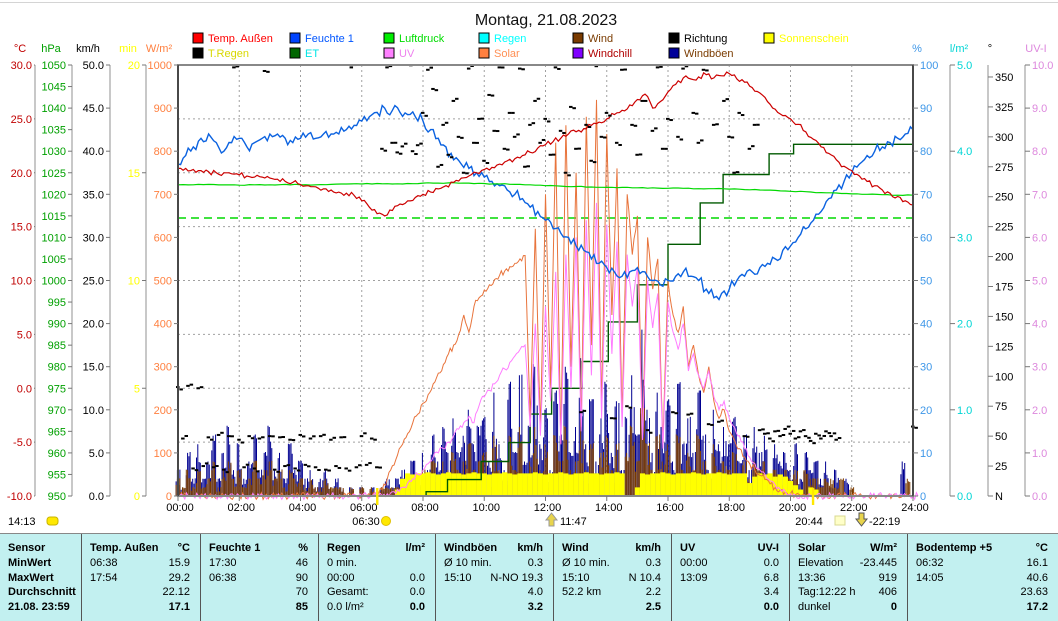 This screenshot has height=621, width=1058. I want to click on axis-tick-label: 955, so click(57, 475).